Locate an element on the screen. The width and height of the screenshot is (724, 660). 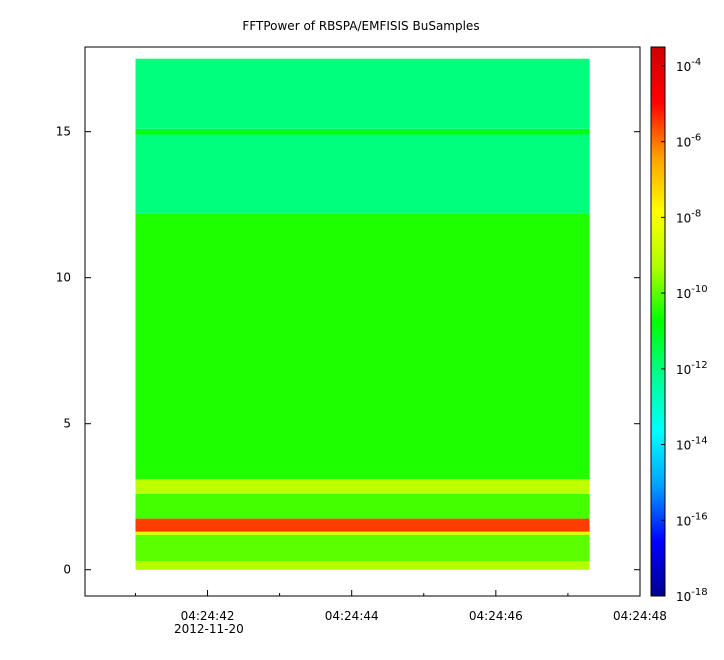
colorbar-tick-label: 10⁻¹² is located at coordinates (692, 368).